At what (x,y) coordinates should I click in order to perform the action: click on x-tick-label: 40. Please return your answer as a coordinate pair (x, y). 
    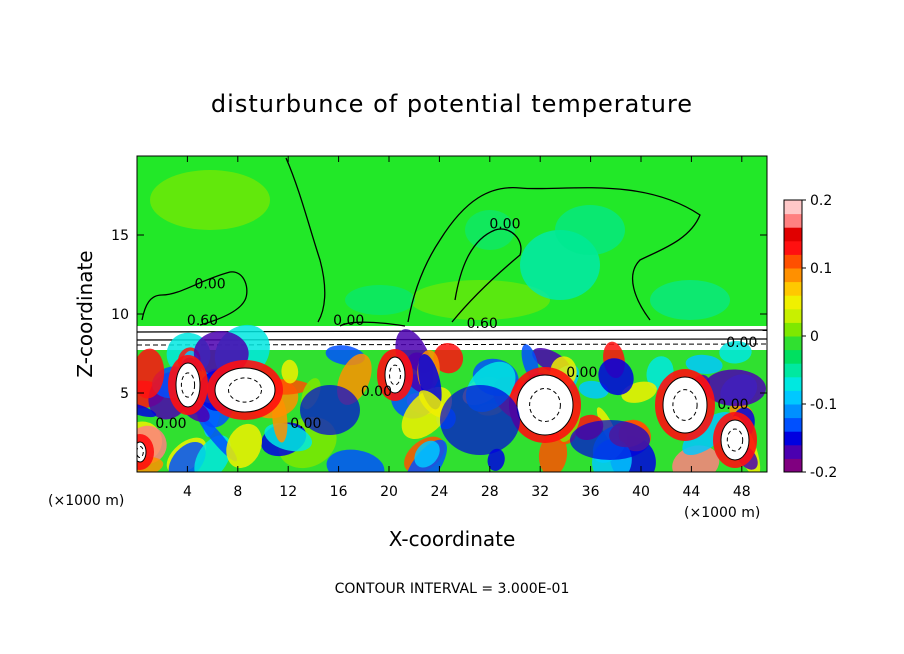
    Looking at the image, I should click on (641, 492).